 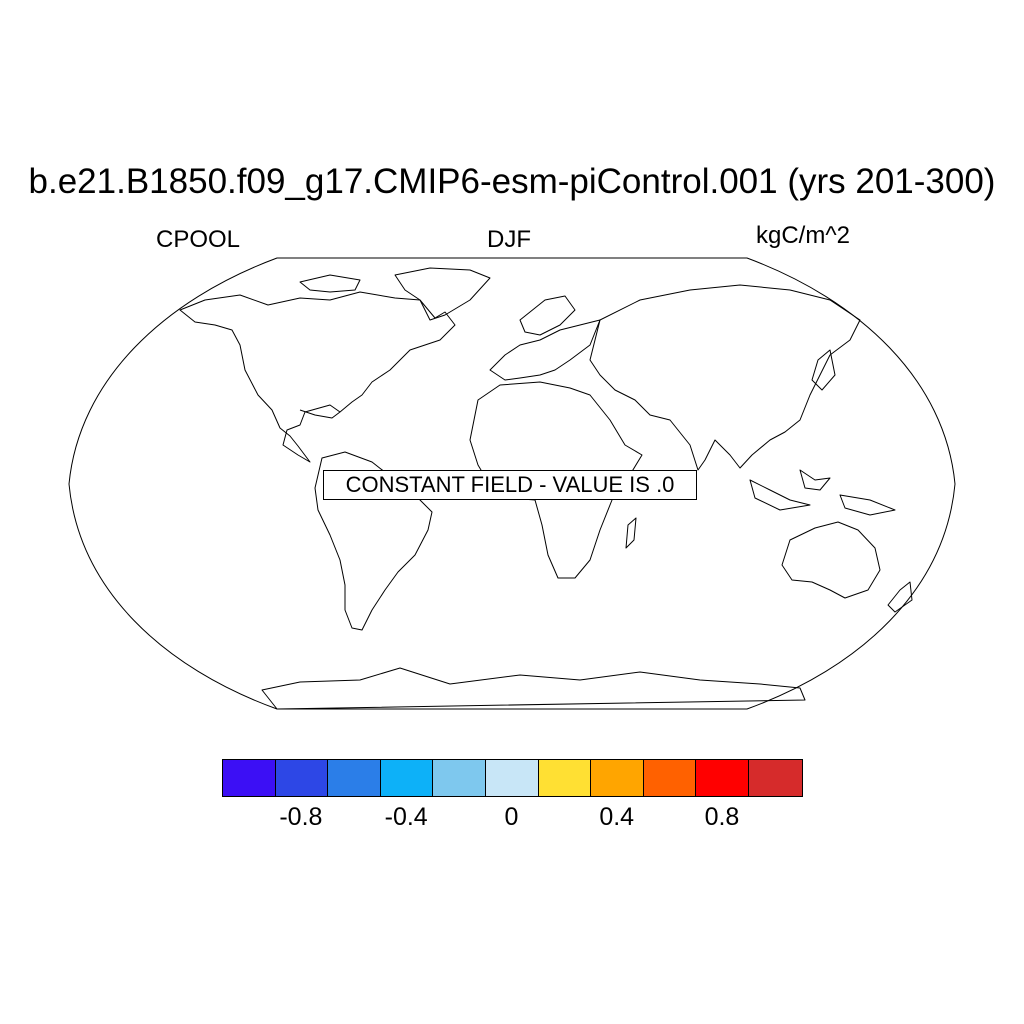 I want to click on season-label: DJF, so click(x=509, y=239).